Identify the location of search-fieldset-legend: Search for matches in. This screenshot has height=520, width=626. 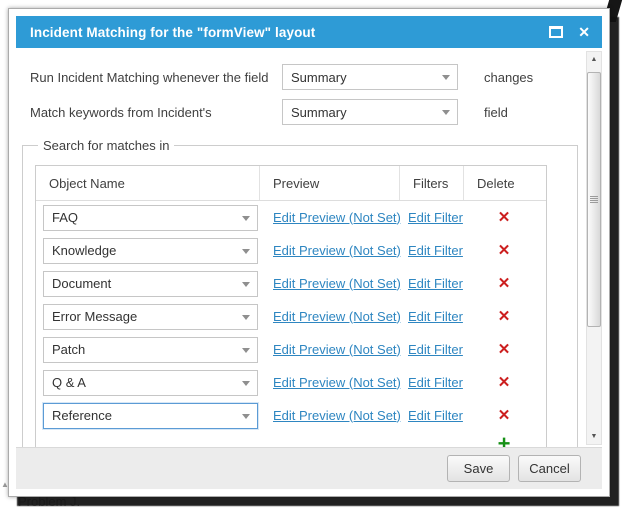
(106, 145).